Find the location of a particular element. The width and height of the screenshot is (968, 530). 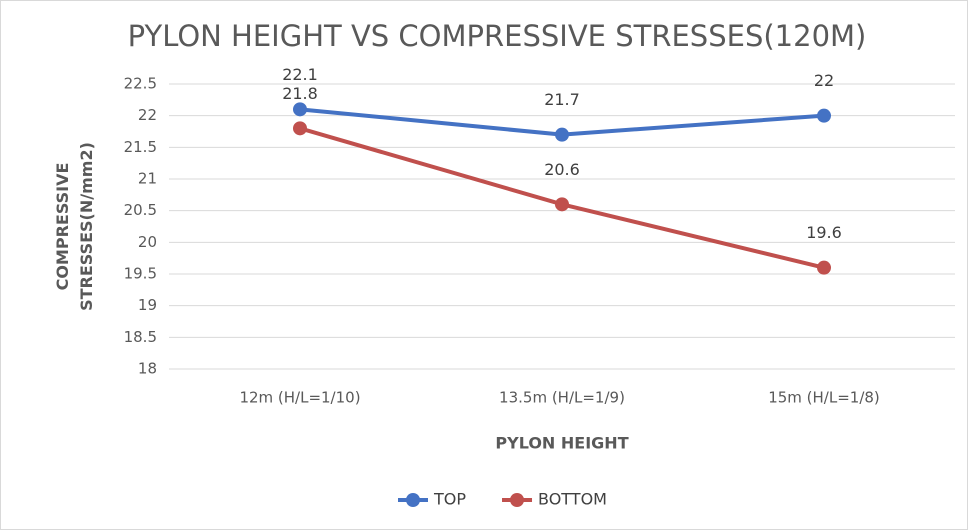

x-tick-label: 13.5m (H/L=1/9) is located at coordinates (562, 398).